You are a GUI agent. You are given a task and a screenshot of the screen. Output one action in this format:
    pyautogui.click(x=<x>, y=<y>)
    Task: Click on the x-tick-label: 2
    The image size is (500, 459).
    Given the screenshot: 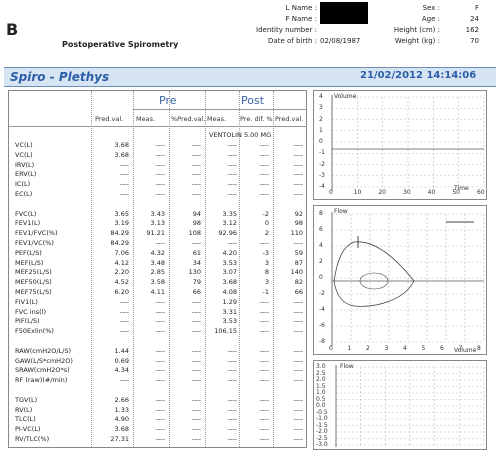 What is the action you would take?
    pyautogui.click(x=368, y=348)
    